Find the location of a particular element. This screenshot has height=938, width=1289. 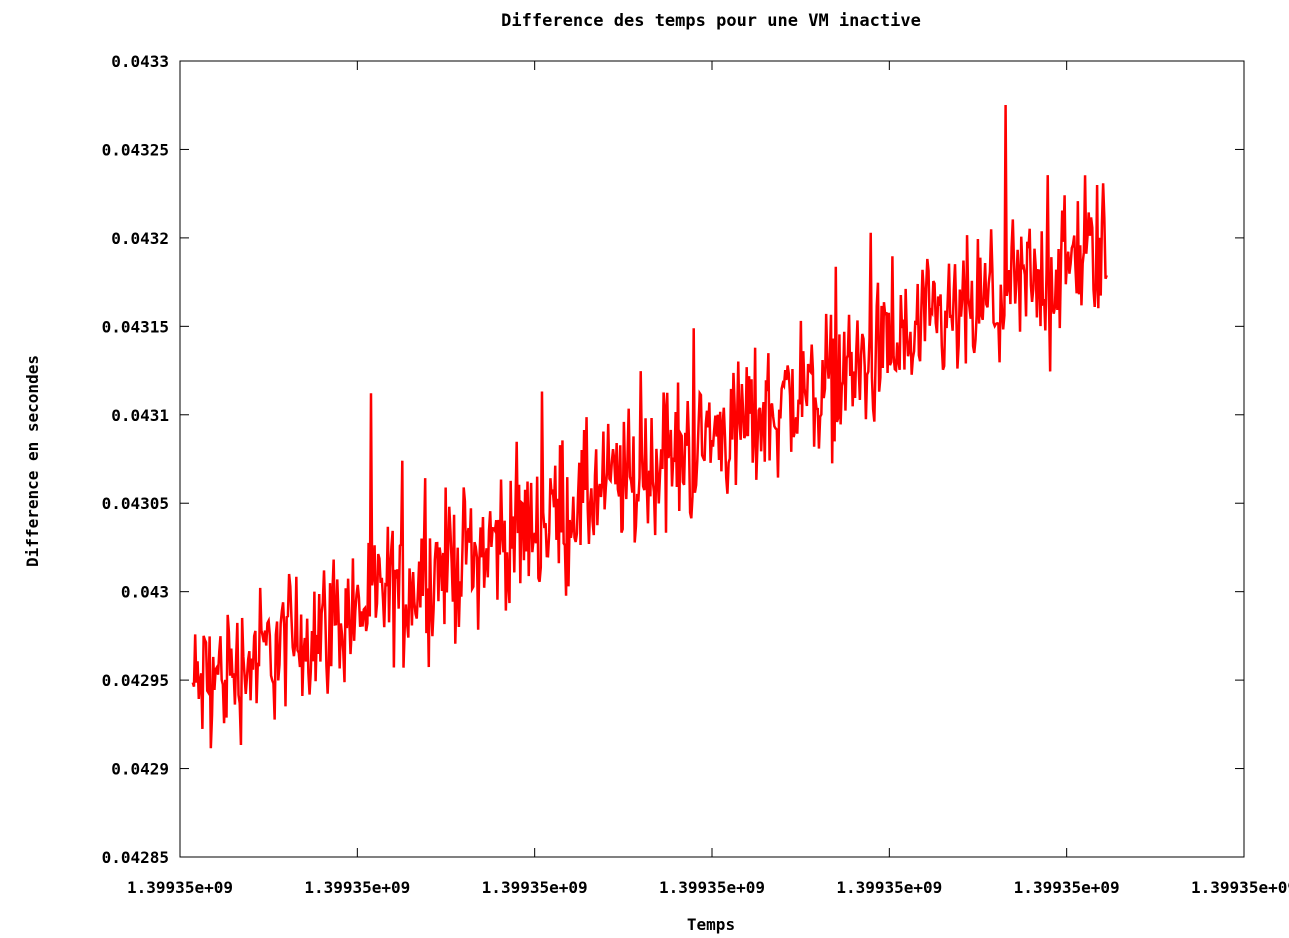

y-tick-label: 0.04285 is located at coordinates (135, 857).